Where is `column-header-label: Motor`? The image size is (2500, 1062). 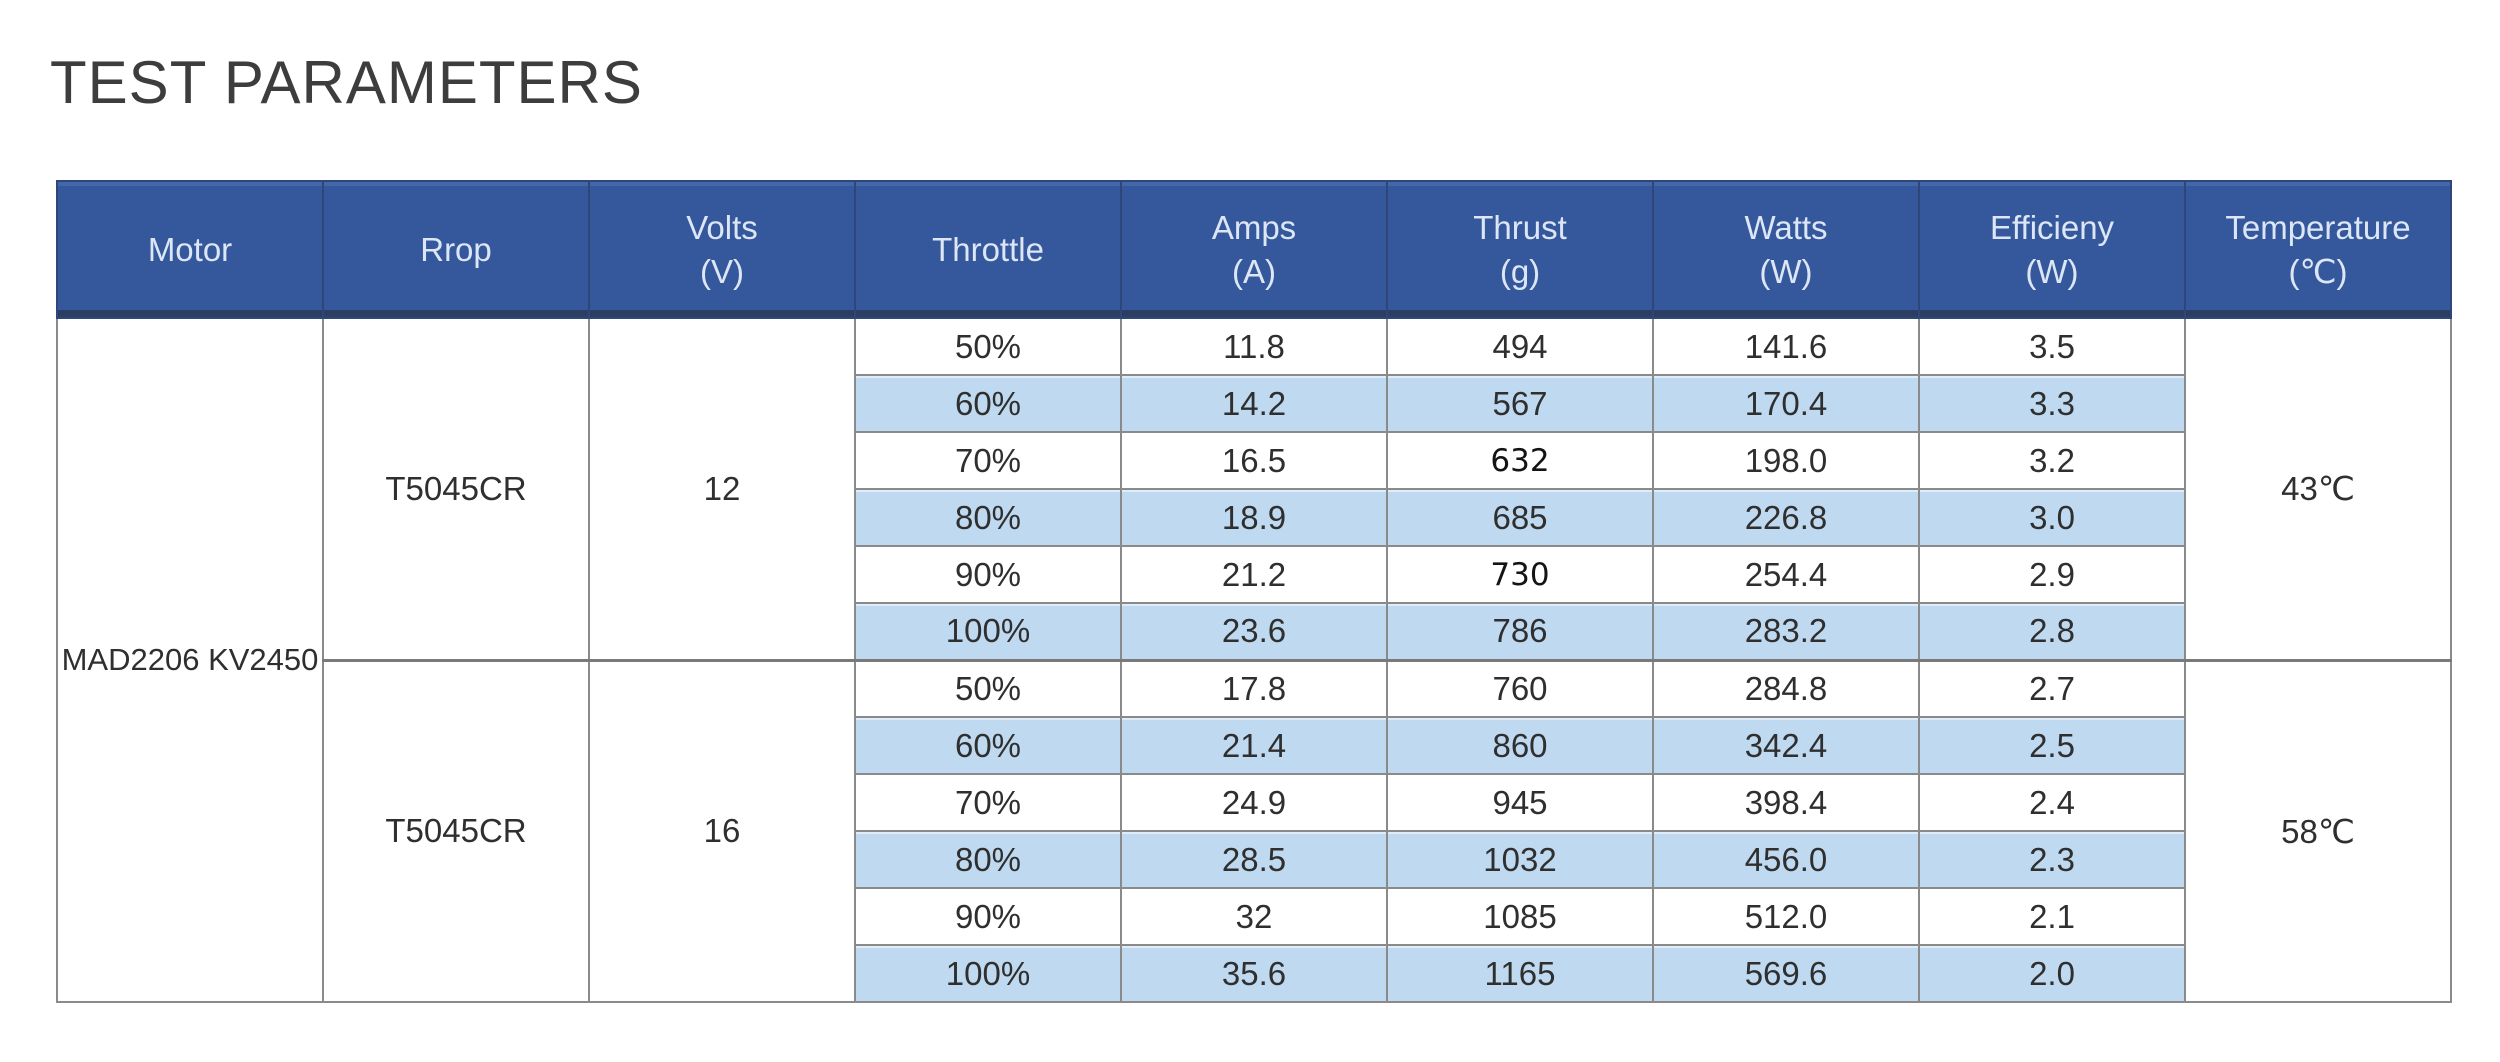 column-header-label: Motor is located at coordinates (190, 249).